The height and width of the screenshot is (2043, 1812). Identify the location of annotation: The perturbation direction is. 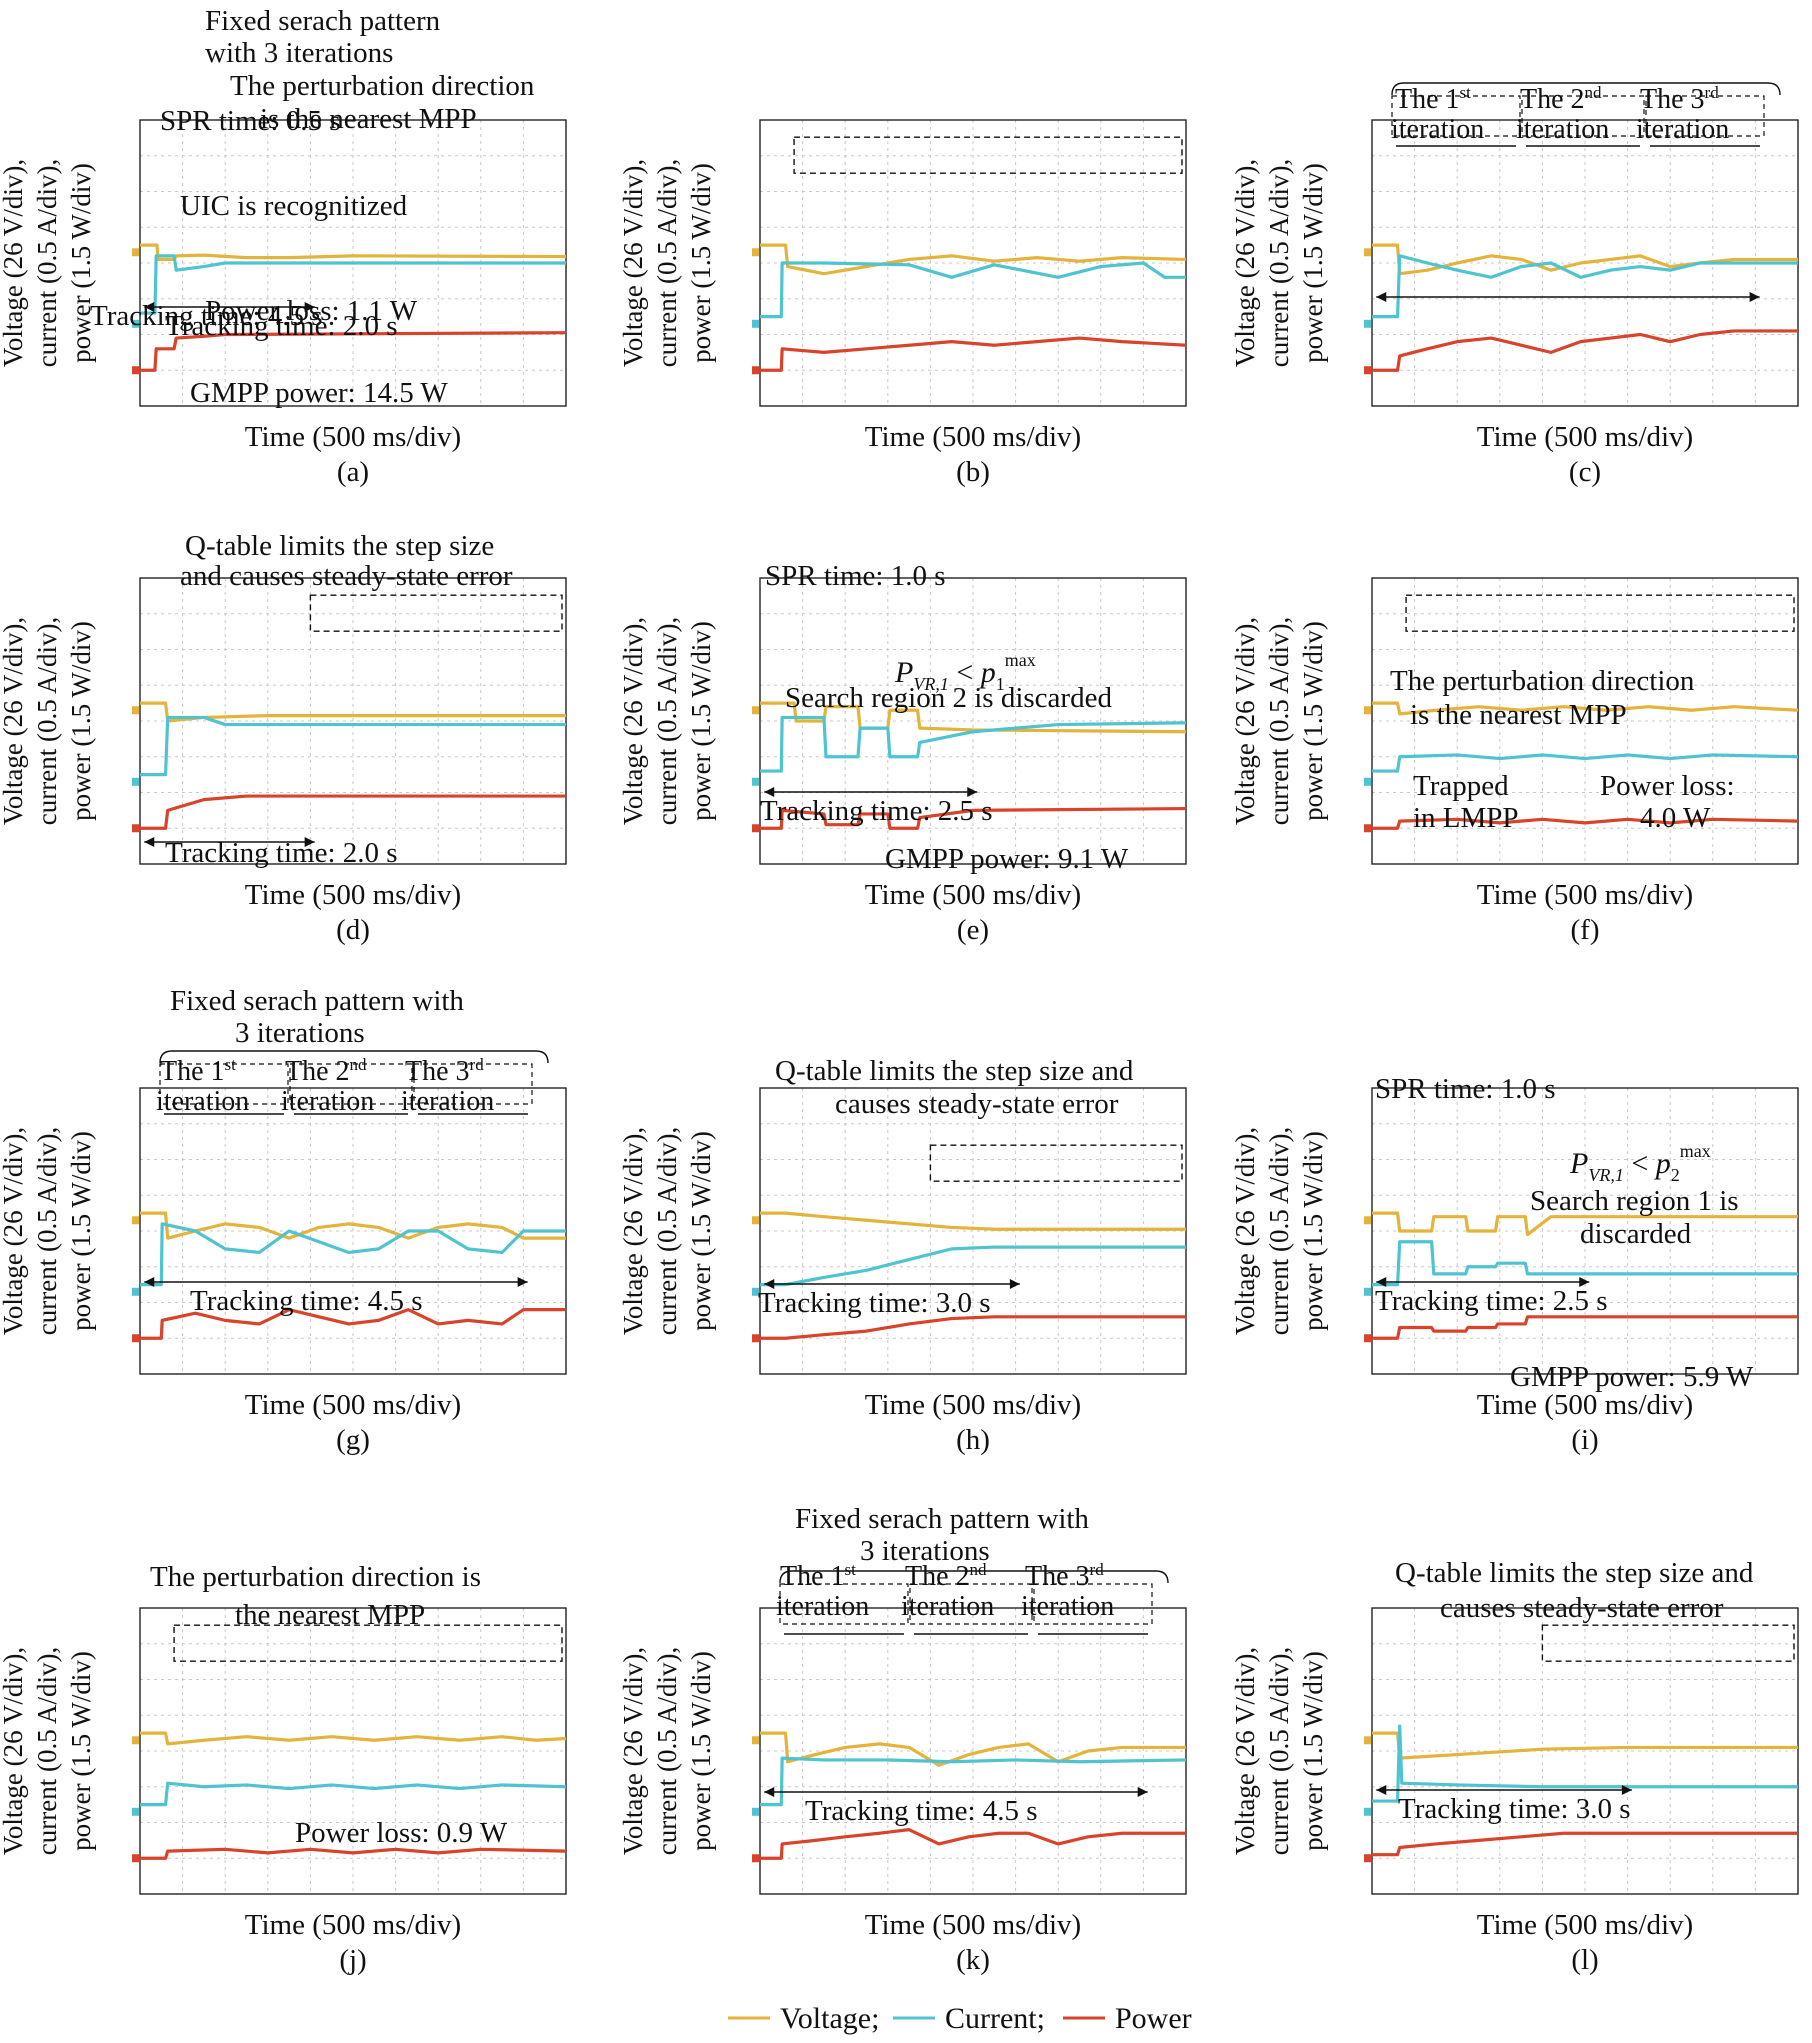
(315, 1577).